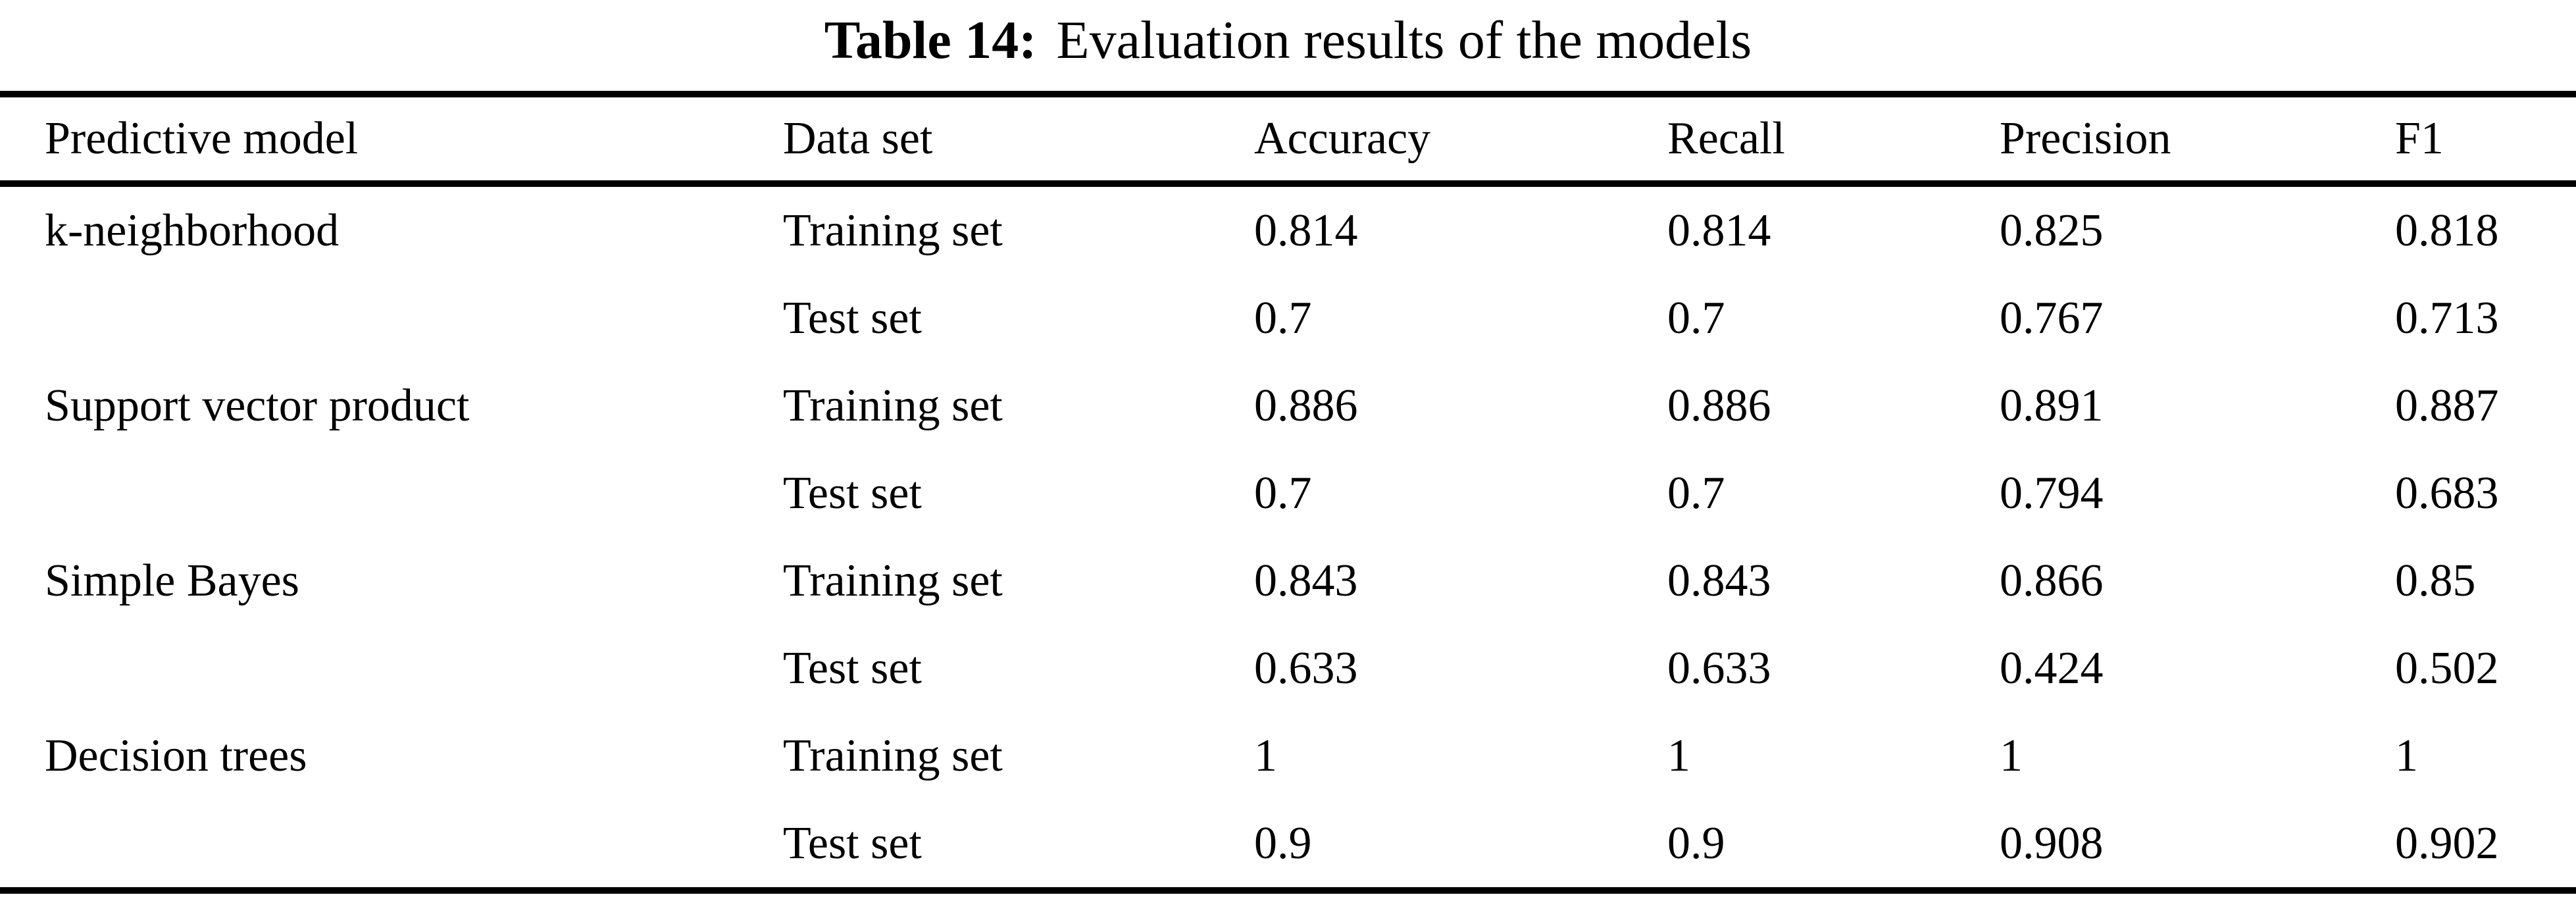  I want to click on table-row: Test set 0.9 0.9 0.908 0.902, so click(1288, 843).